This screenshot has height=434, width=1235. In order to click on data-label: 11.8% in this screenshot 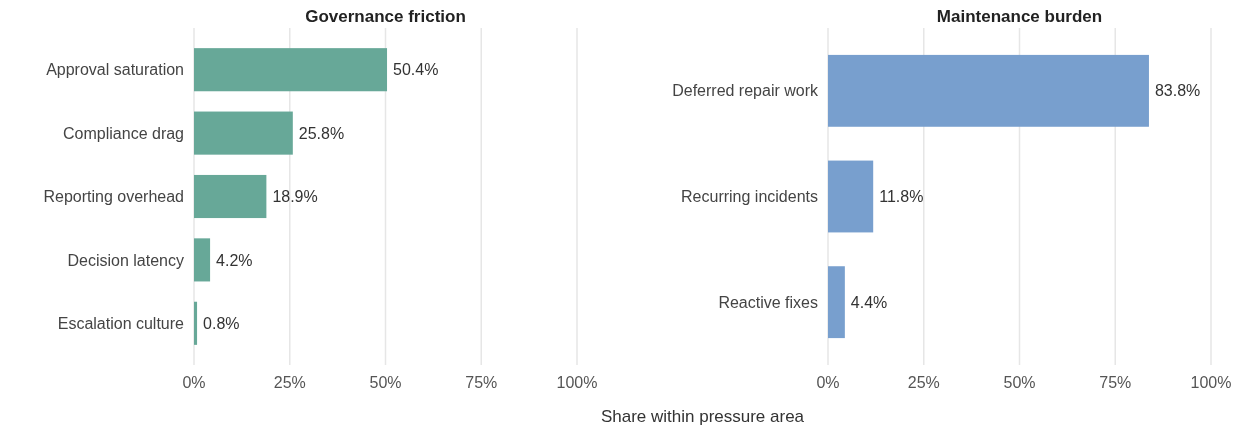, I will do `click(901, 197)`.